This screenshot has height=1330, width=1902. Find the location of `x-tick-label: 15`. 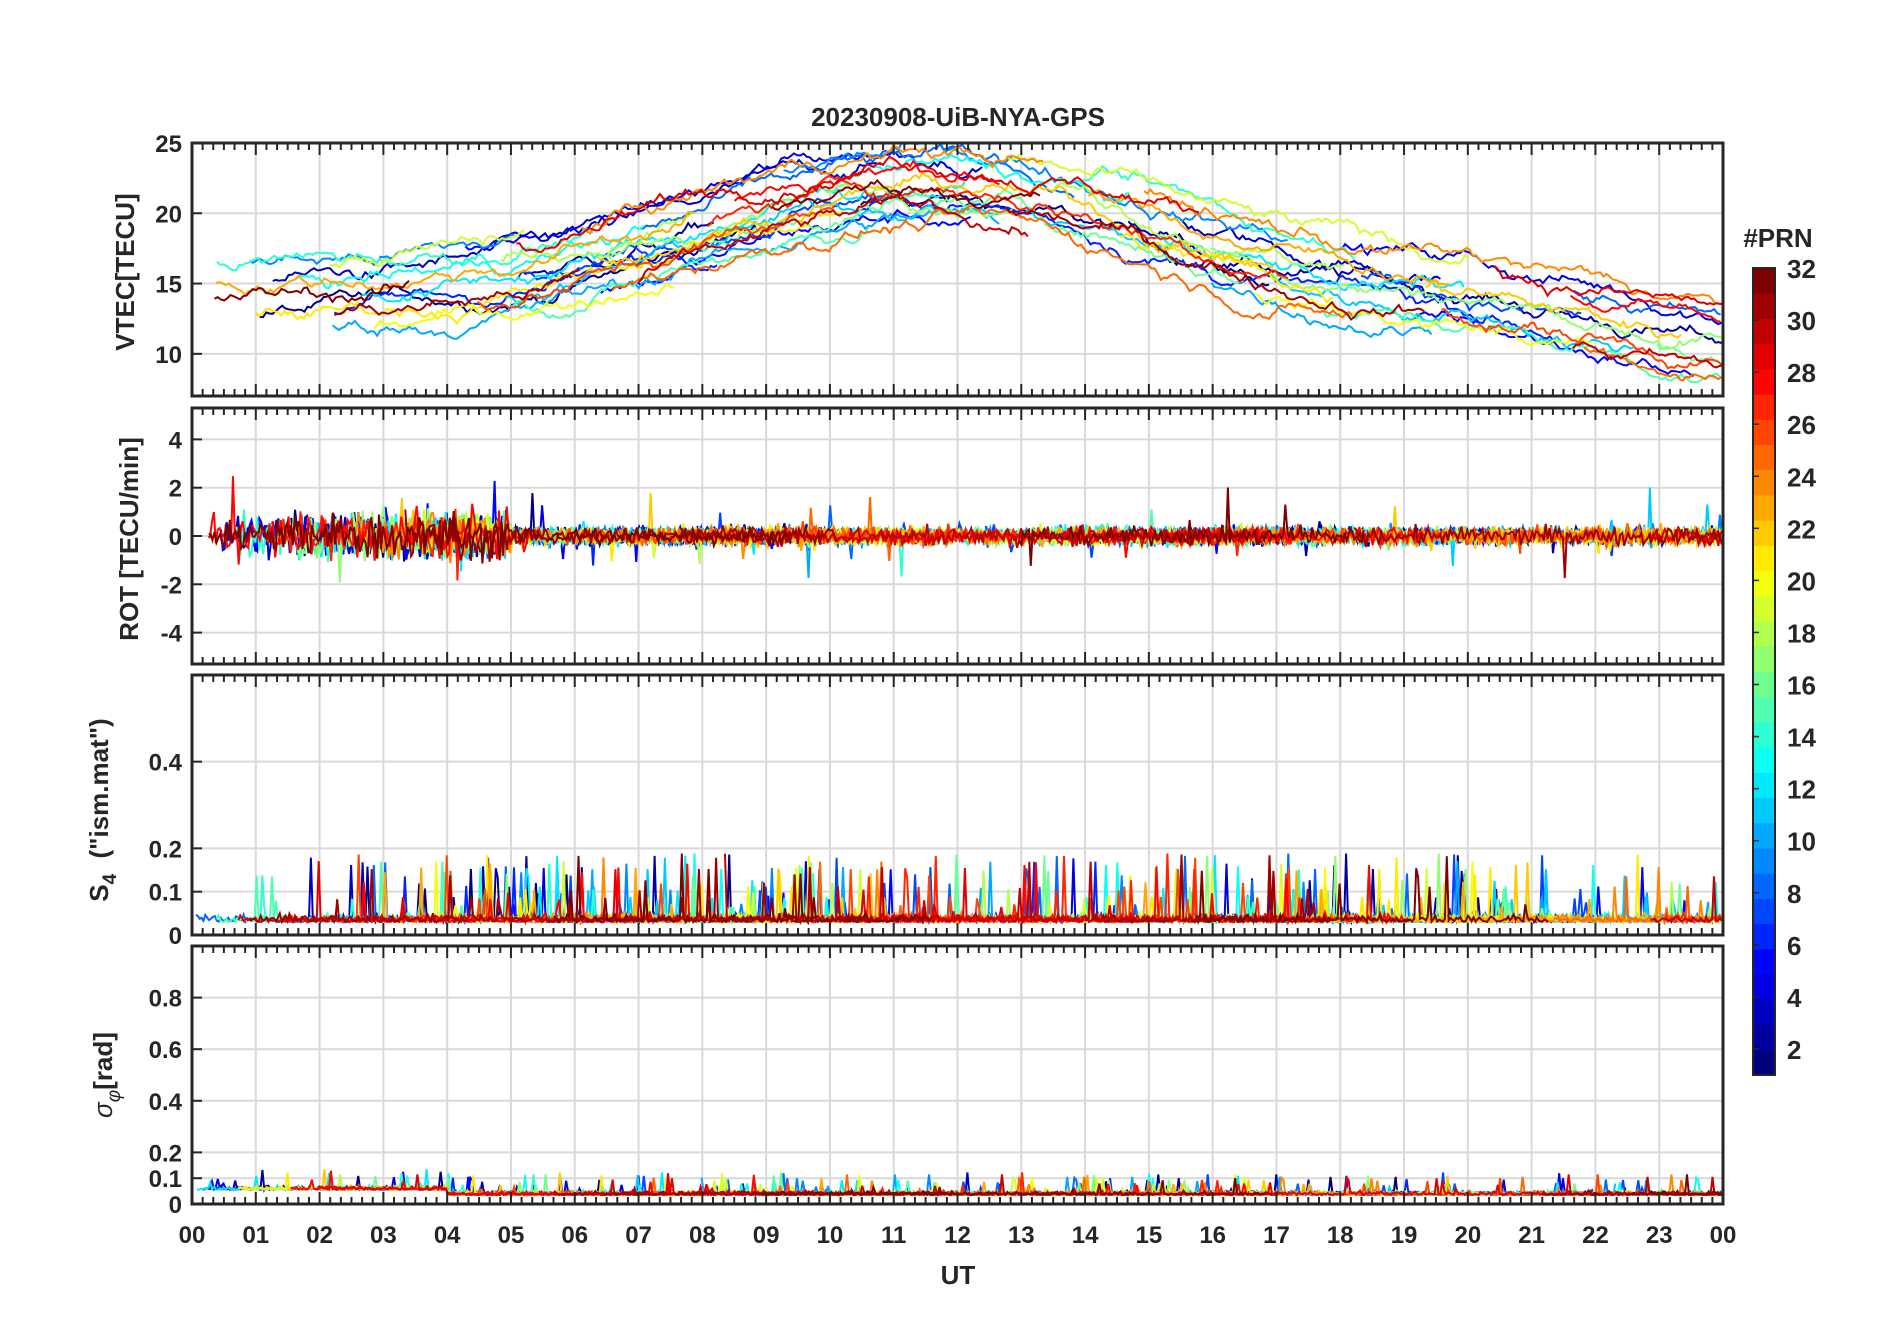

x-tick-label: 15 is located at coordinates (1149, 1235).